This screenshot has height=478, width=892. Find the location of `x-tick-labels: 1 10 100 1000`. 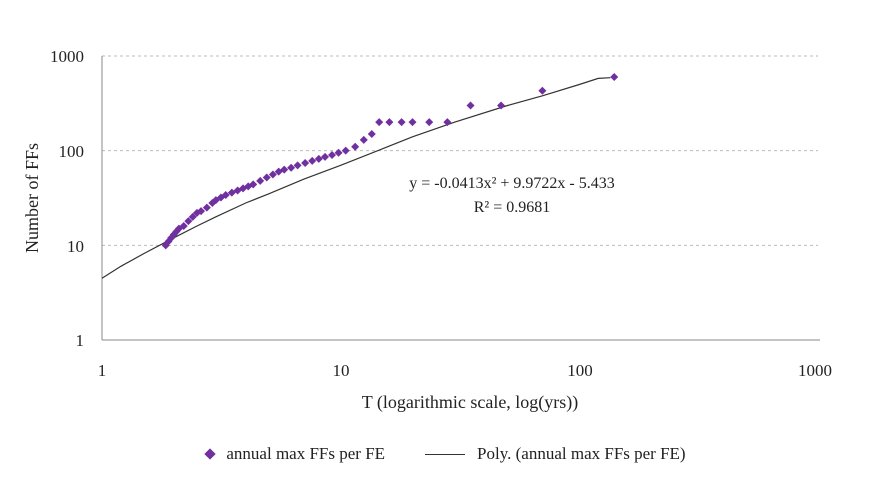

x-tick-labels: 1 10 100 1000 is located at coordinates (465, 370).